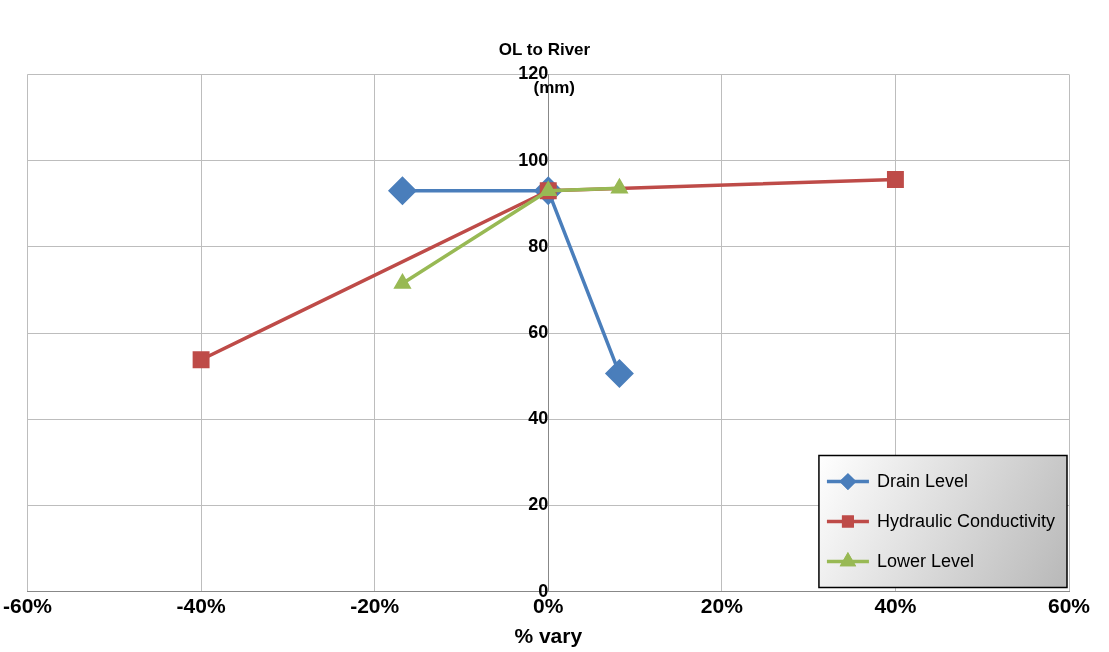 Image resolution: width=1109 pixels, height=652 pixels. What do you see at coordinates (375, 605) in the screenshot?
I see `x-tick-label: -20%` at bounding box center [375, 605].